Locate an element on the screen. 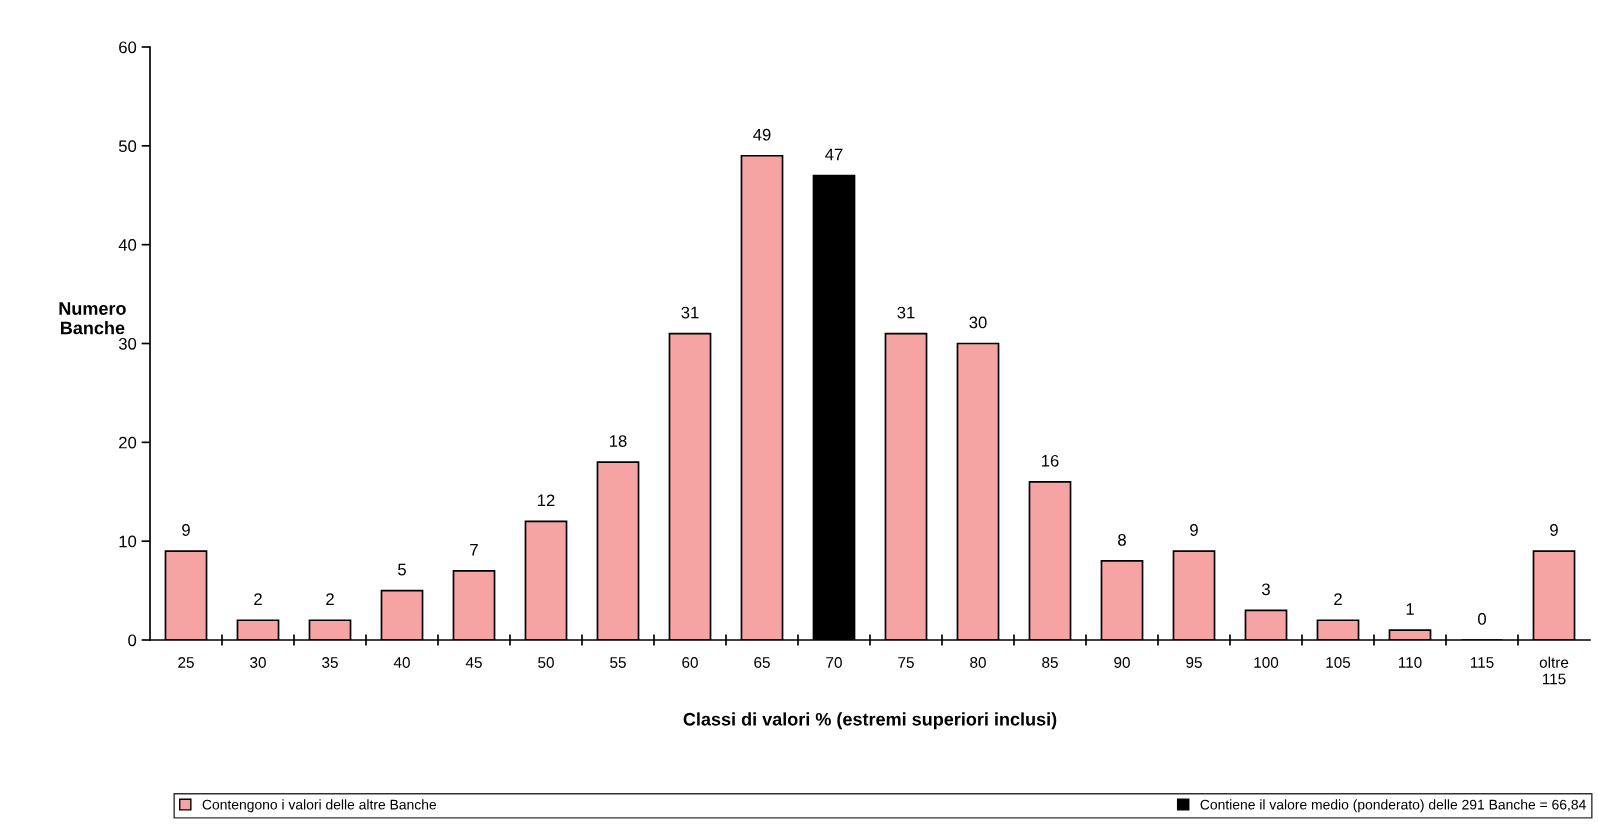 This screenshot has height=824, width=1598. data-label: 1 is located at coordinates (1410, 609).